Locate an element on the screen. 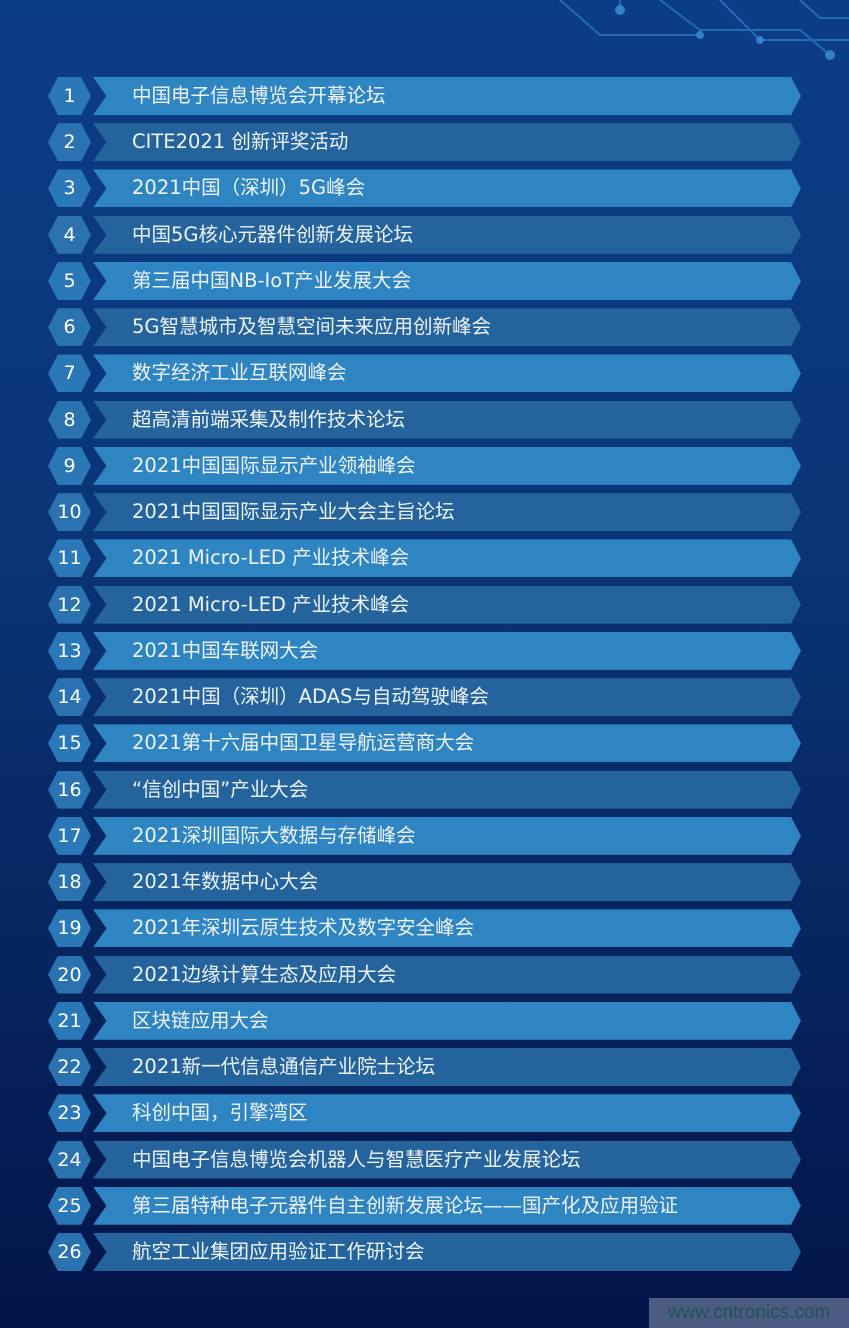 Image resolution: width=849 pixels, height=1328 pixels. list-item: 8 超高清前端采集及制作技术论坛 is located at coordinates (424, 419).